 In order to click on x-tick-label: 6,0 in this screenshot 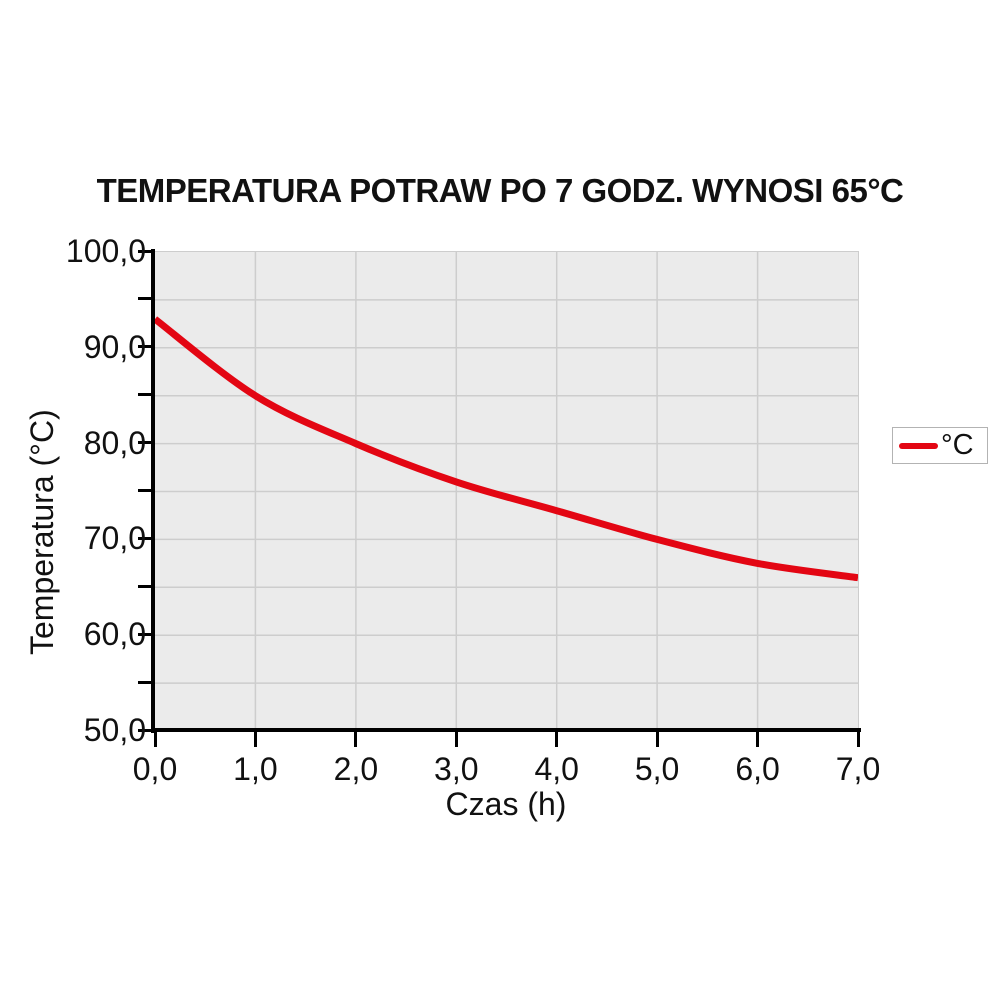, I will do `click(757, 769)`.